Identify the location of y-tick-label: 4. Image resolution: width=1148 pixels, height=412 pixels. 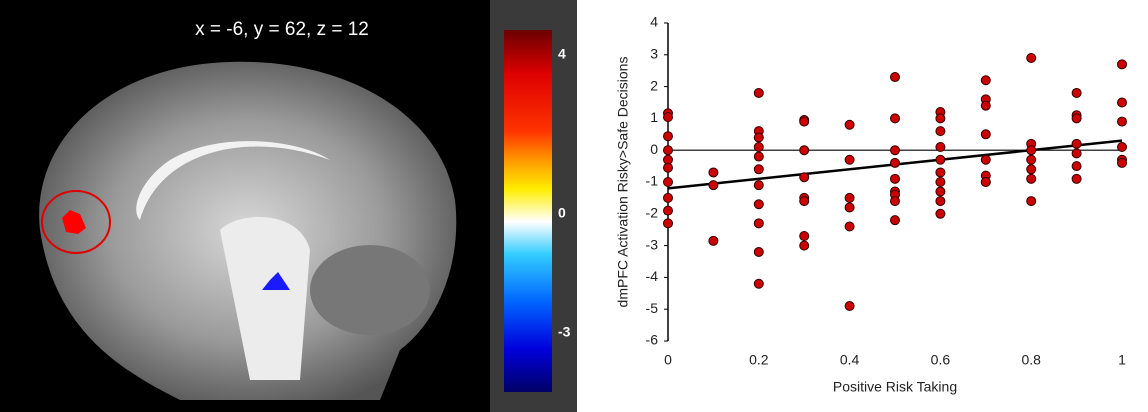
(654, 22).